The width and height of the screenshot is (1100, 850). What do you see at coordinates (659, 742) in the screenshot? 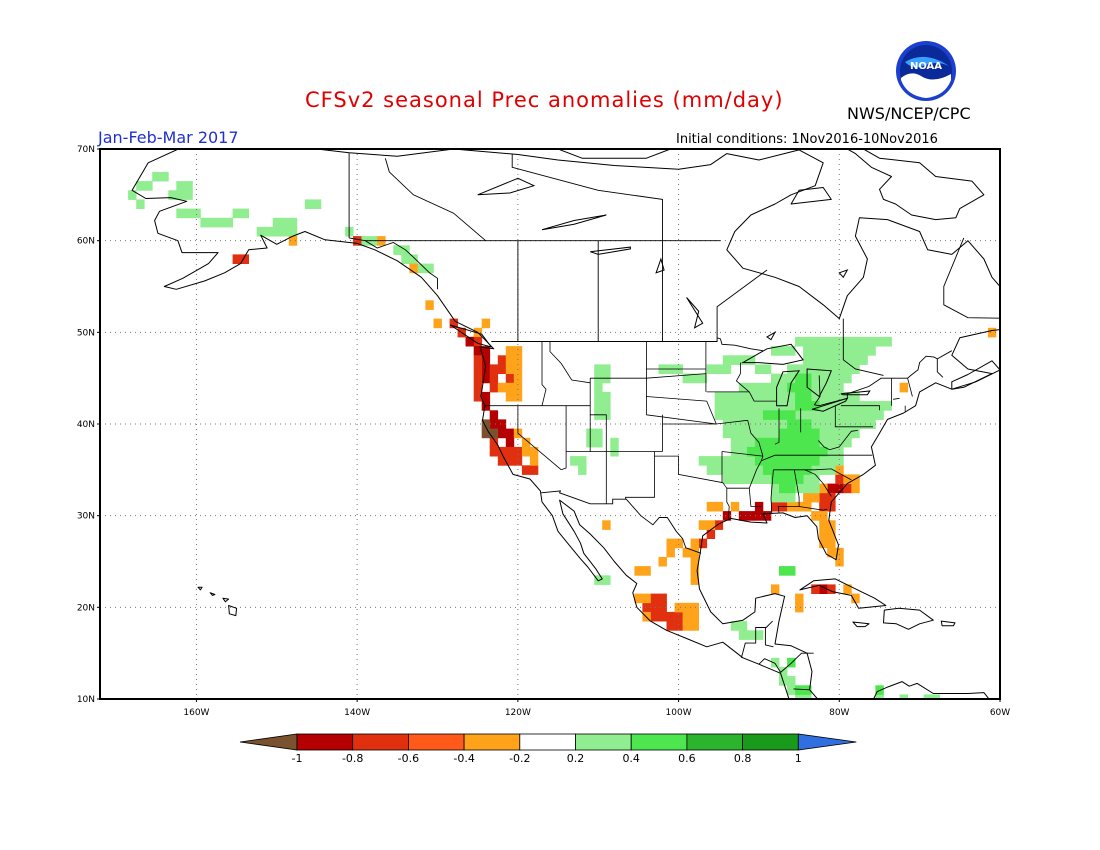
I see `colorbar-segment` at bounding box center [659, 742].